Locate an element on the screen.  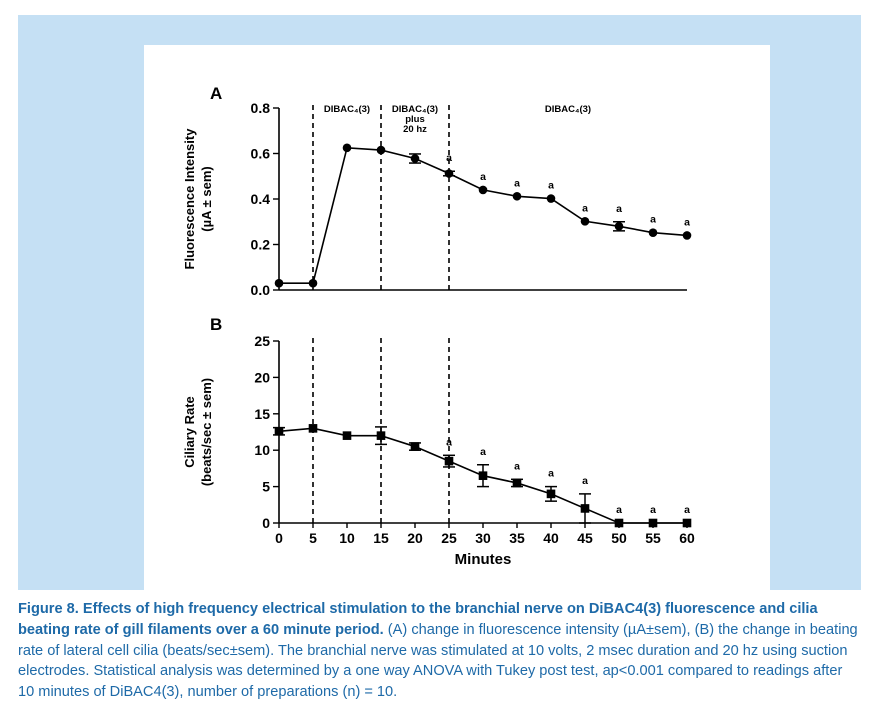
phase-label-line: plus is located at coordinates (415, 119).